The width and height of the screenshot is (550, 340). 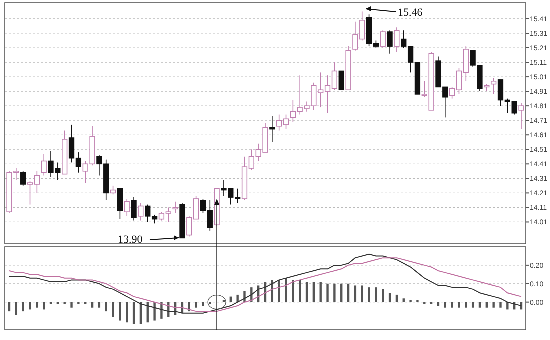 I want to click on annotation: 13.90, so click(x=131, y=240).